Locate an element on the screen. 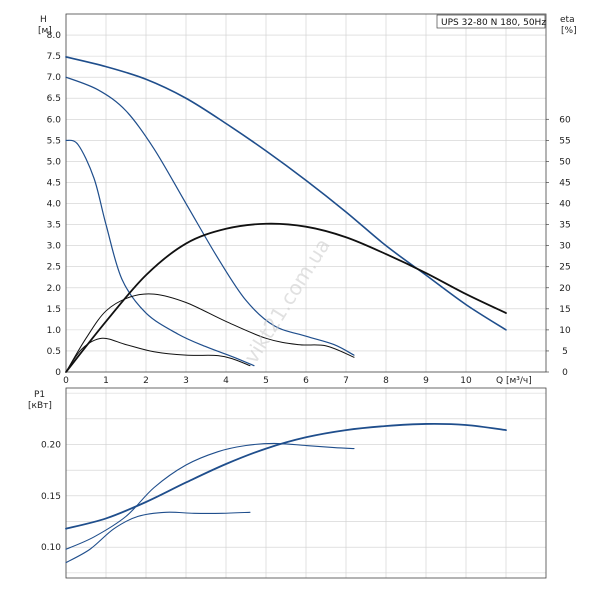 The width and height of the screenshot is (600, 600). flow-tick-label: 0 is located at coordinates (66, 381).